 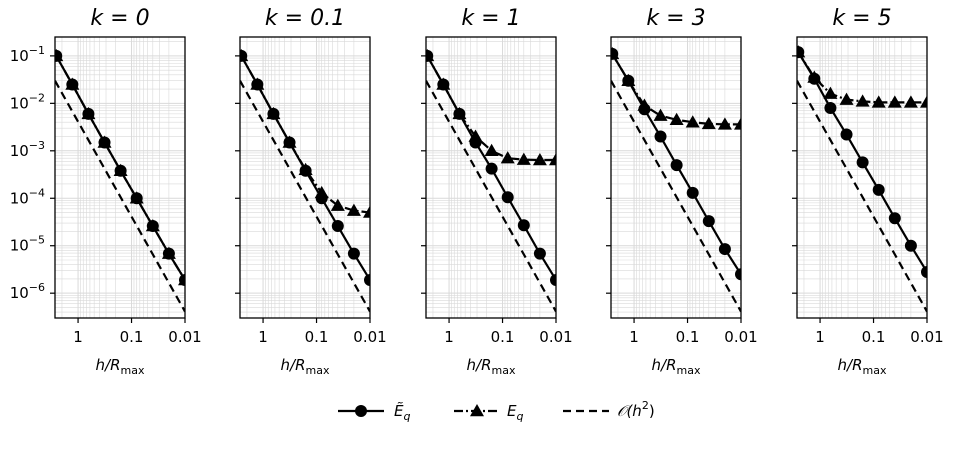 I want to click on y-tick-label: 10⁻⁴, so click(x=27, y=196).